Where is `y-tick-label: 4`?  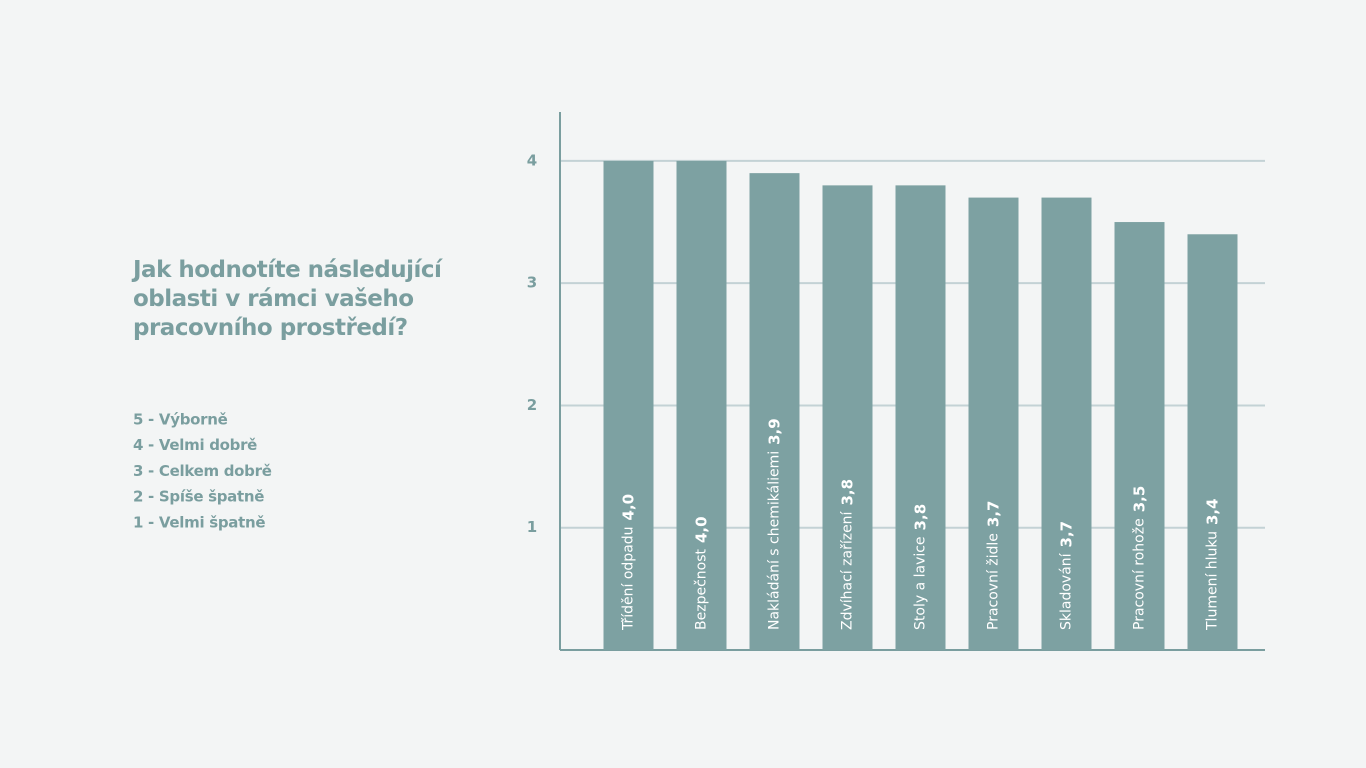 y-tick-label: 4 is located at coordinates (532, 160).